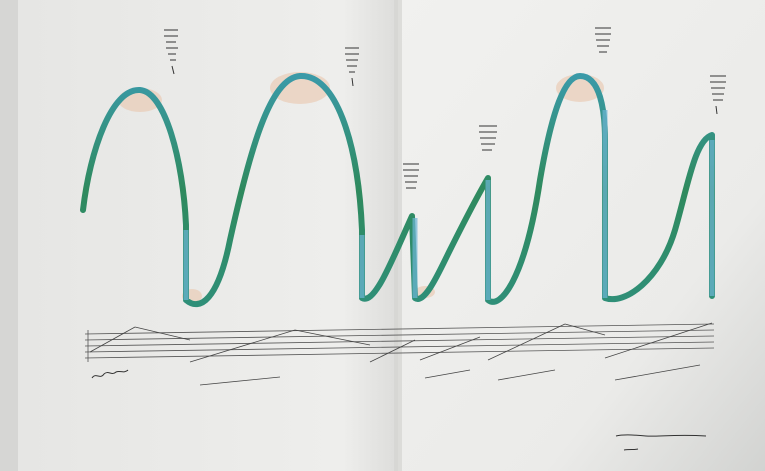 The image size is (765, 471). I want to click on staff, so click(399, 342).